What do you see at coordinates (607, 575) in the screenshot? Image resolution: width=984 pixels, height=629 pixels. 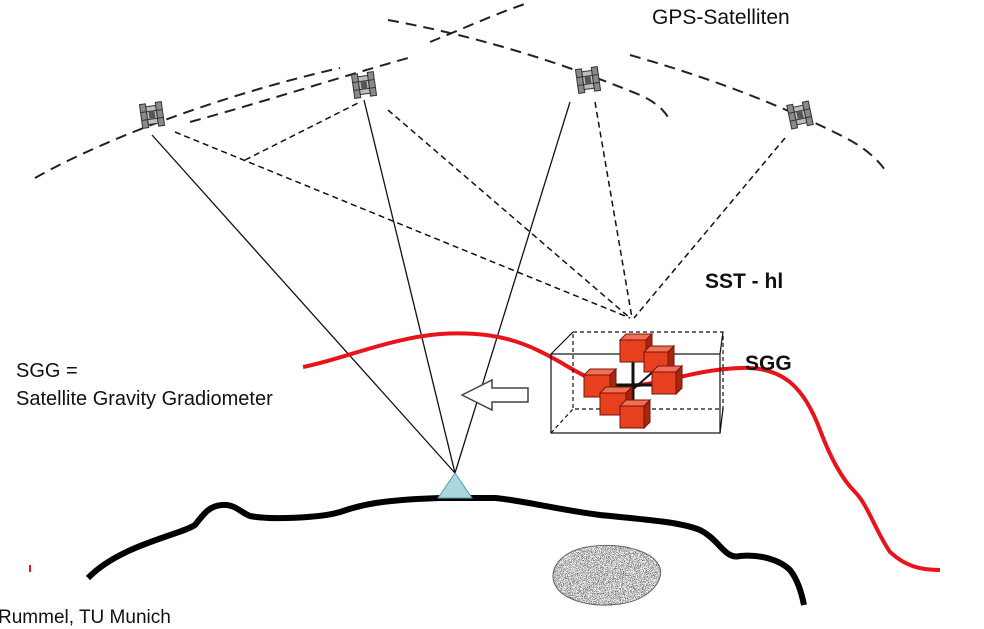 I see `density-anomaly-icon` at bounding box center [607, 575].